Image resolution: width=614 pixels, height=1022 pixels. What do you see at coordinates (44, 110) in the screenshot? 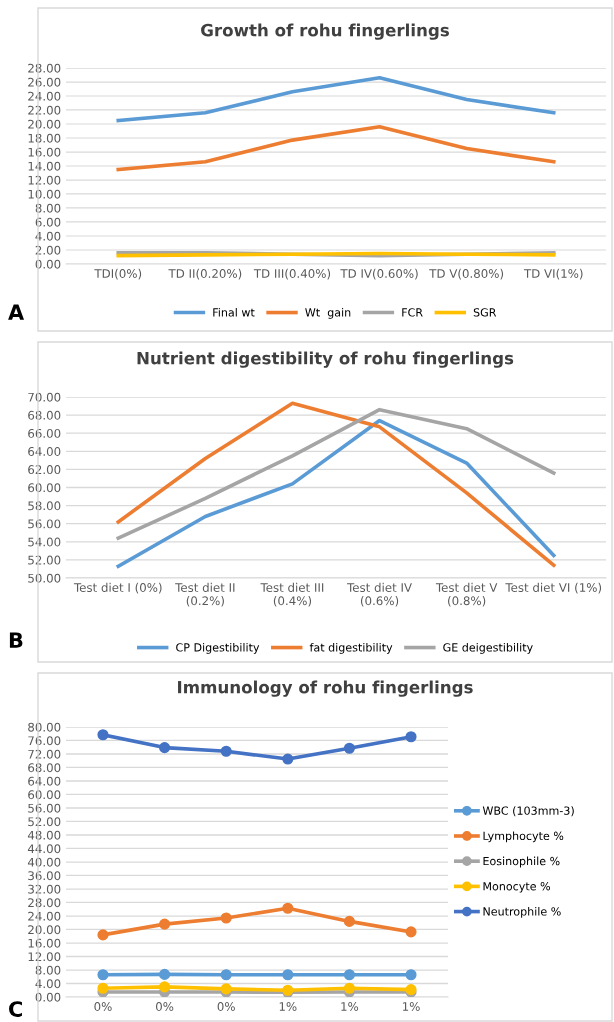
I see `y-tick-label: 22.00` at bounding box center [44, 110].